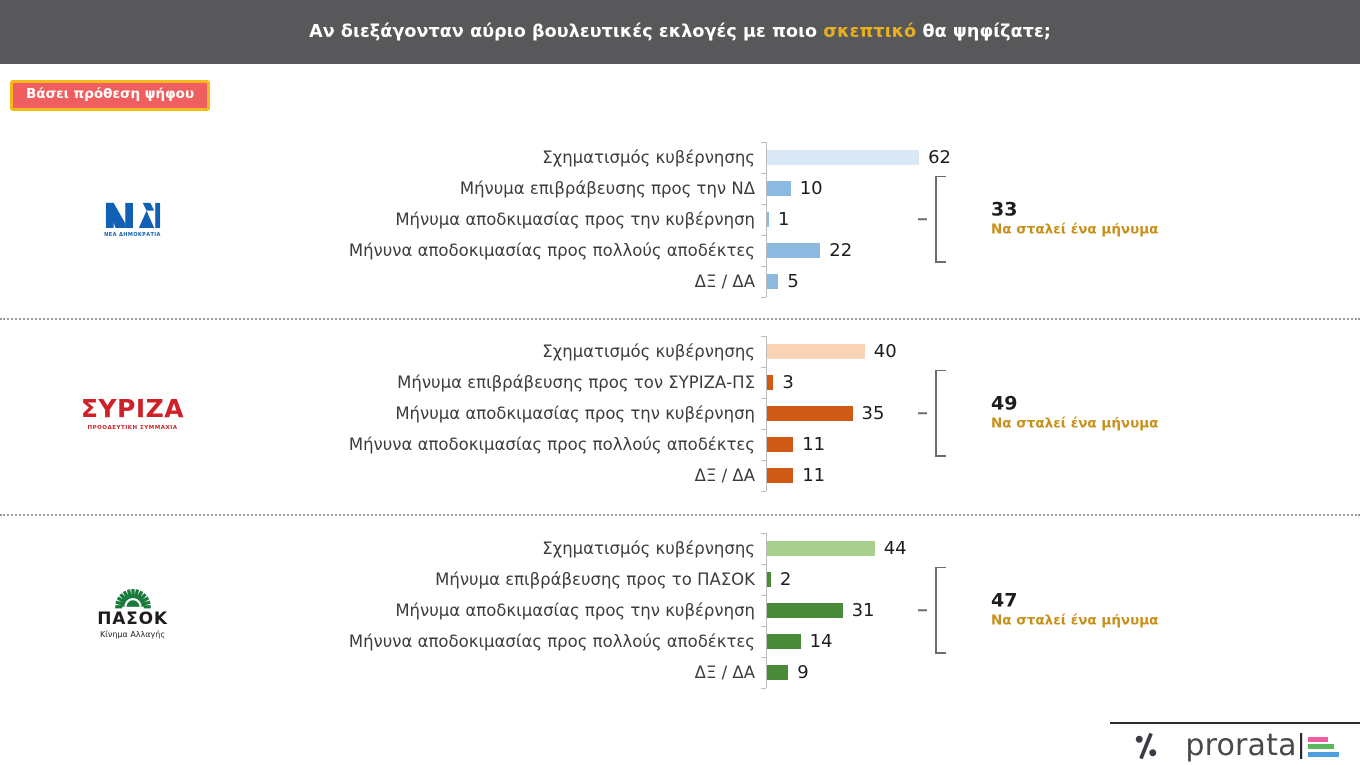 The width and height of the screenshot is (1360, 765). Describe the element at coordinates (1074, 412) in the screenshot. I see `summary-block: 49 Να σταλεί ένα μήνυμα` at that location.